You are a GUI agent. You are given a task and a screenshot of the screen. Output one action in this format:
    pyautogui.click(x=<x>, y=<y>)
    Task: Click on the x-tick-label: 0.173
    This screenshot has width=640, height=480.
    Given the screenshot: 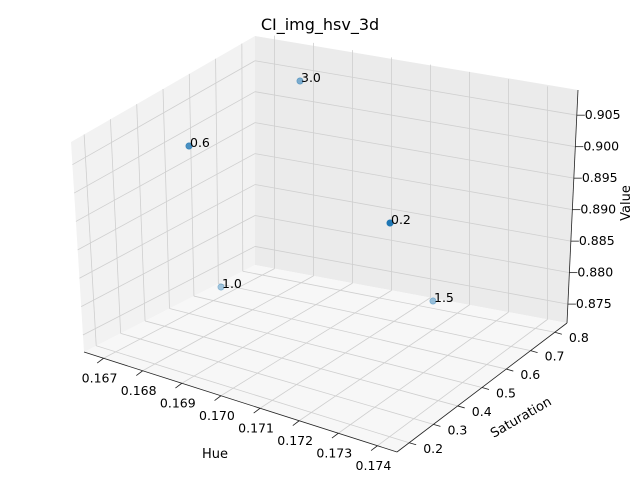 What is the action you would take?
    pyautogui.click(x=334, y=452)
    